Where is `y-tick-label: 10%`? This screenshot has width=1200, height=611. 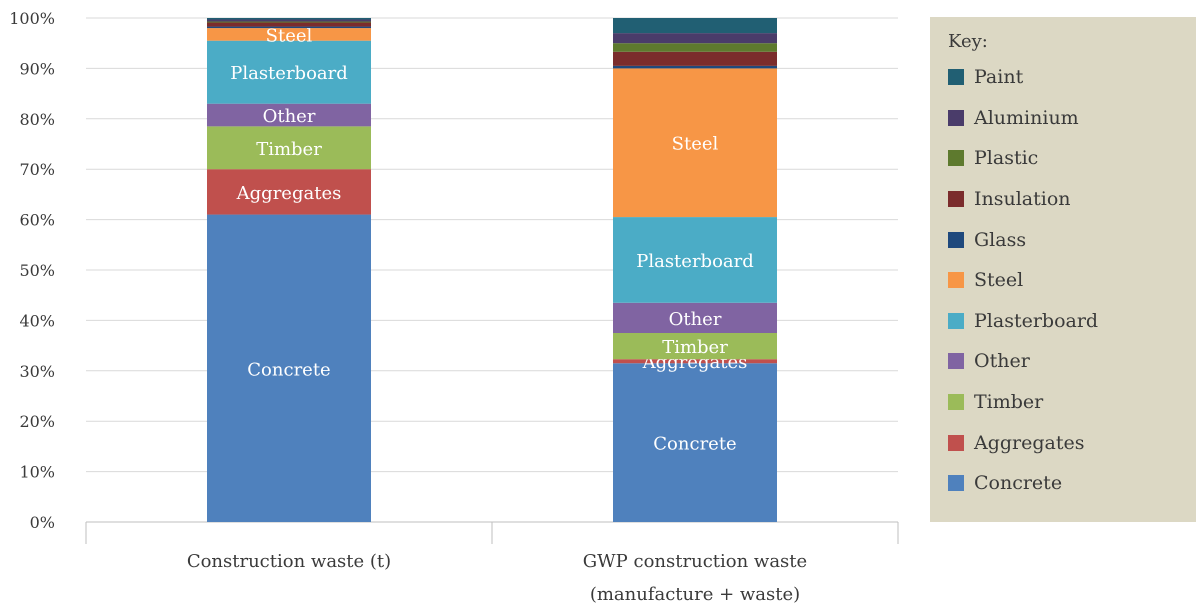
y-tick-label: 10% is located at coordinates (37, 472).